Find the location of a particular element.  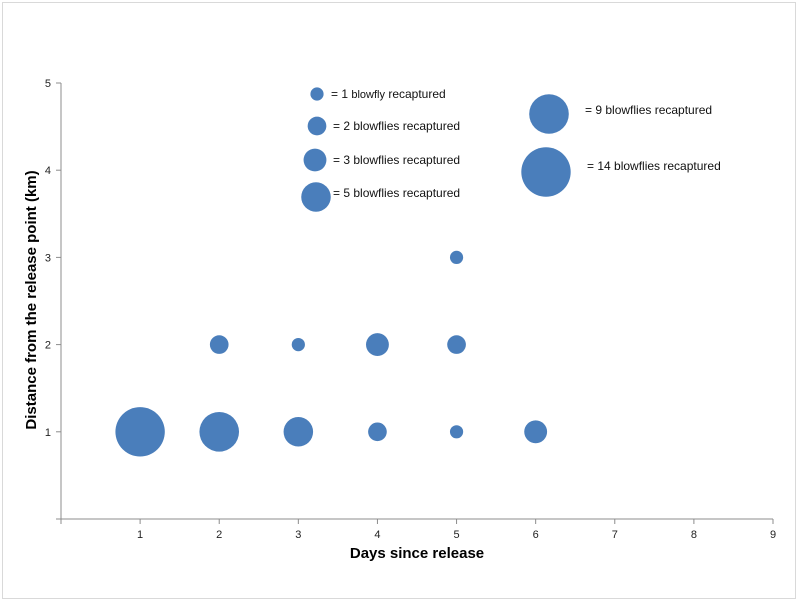

y-axis-title: Distance from the release point (km) is located at coordinates (31, 299).